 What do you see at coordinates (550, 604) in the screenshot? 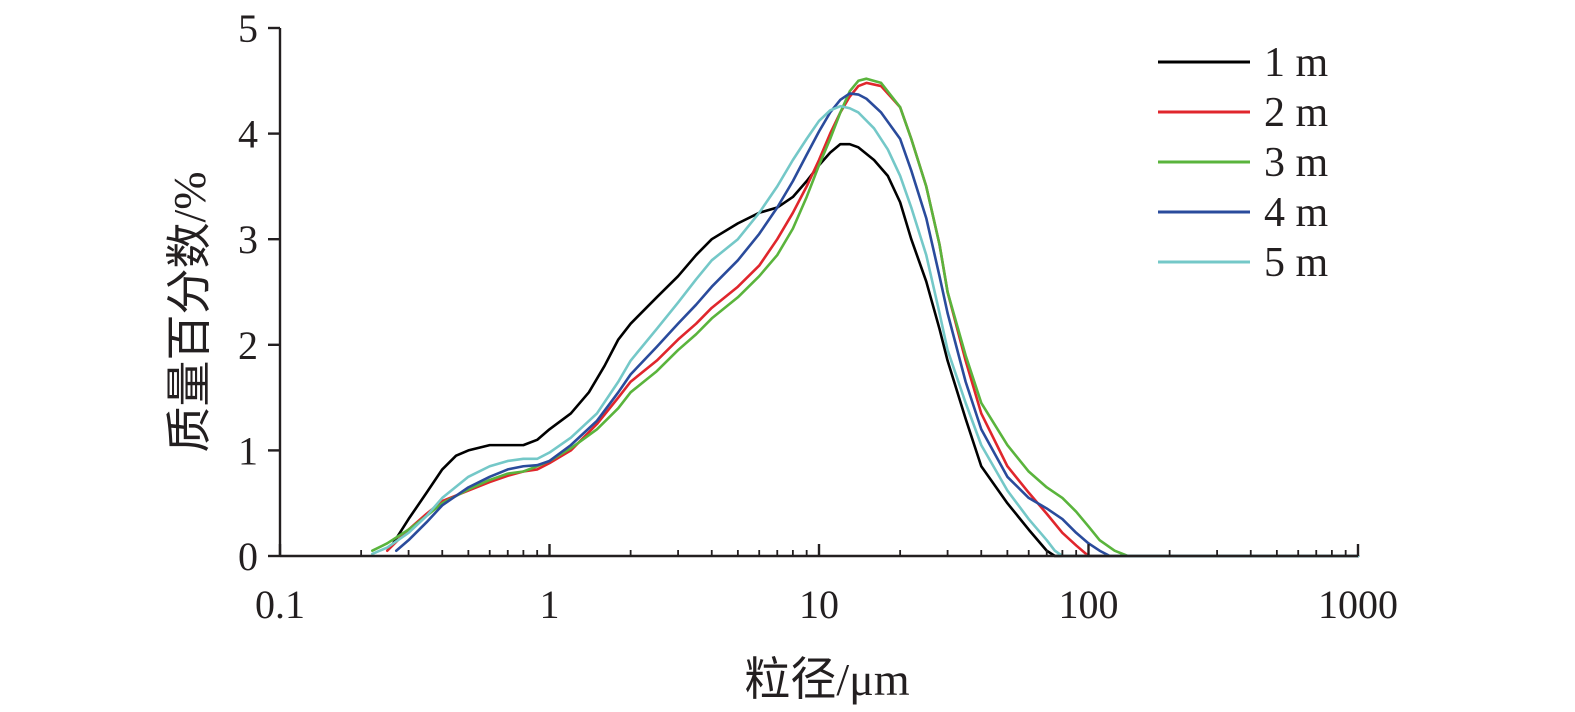
I see `x-tick-label: 1` at bounding box center [550, 604].